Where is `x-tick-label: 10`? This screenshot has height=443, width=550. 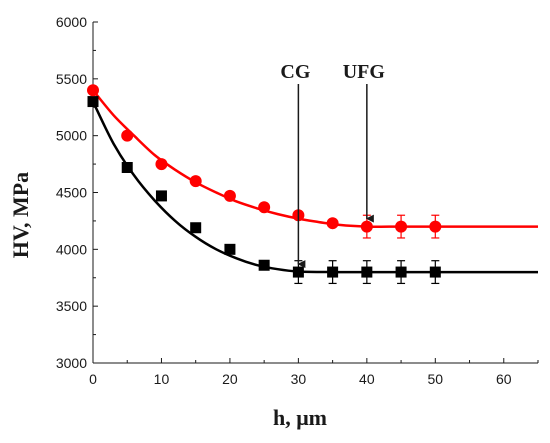
x-tick-label: 10 is located at coordinates (162, 379).